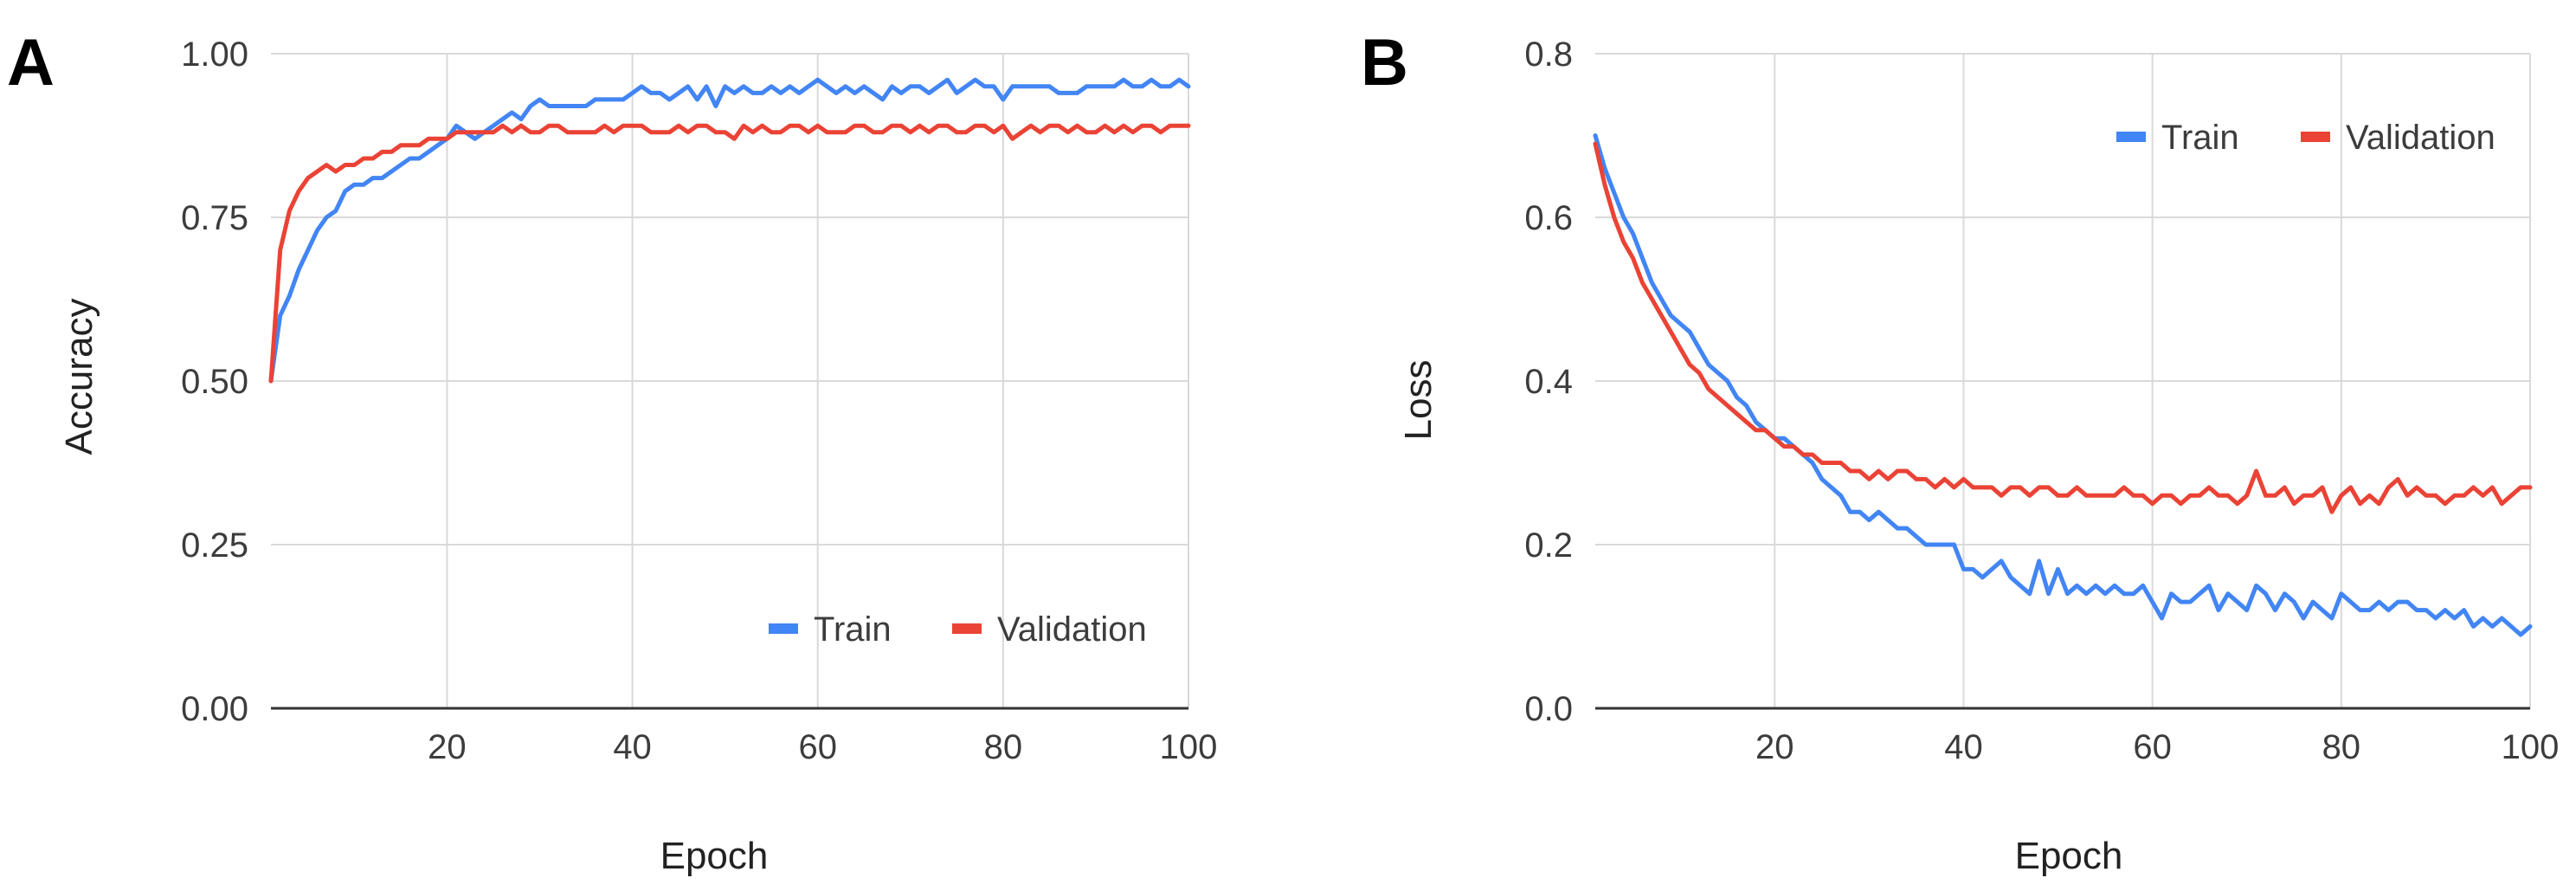  What do you see at coordinates (1548, 709) in the screenshot?
I see `y-tick-label-b: 0.0` at bounding box center [1548, 709].